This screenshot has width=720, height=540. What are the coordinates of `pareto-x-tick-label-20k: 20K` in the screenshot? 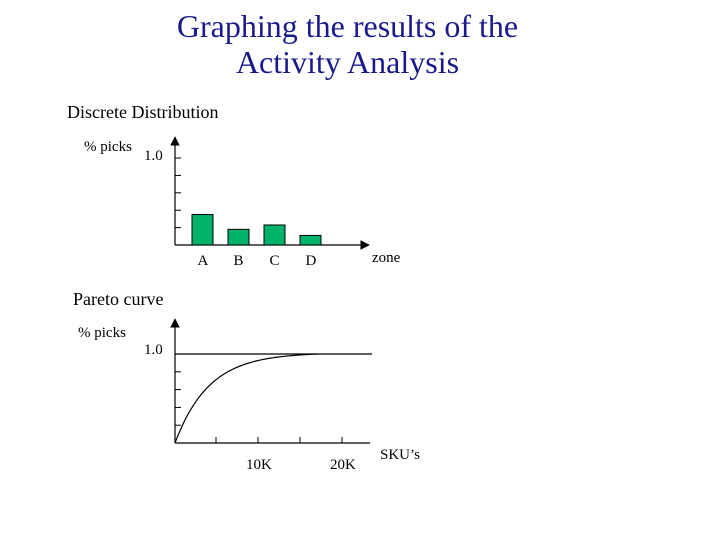 It's located at (343, 465).